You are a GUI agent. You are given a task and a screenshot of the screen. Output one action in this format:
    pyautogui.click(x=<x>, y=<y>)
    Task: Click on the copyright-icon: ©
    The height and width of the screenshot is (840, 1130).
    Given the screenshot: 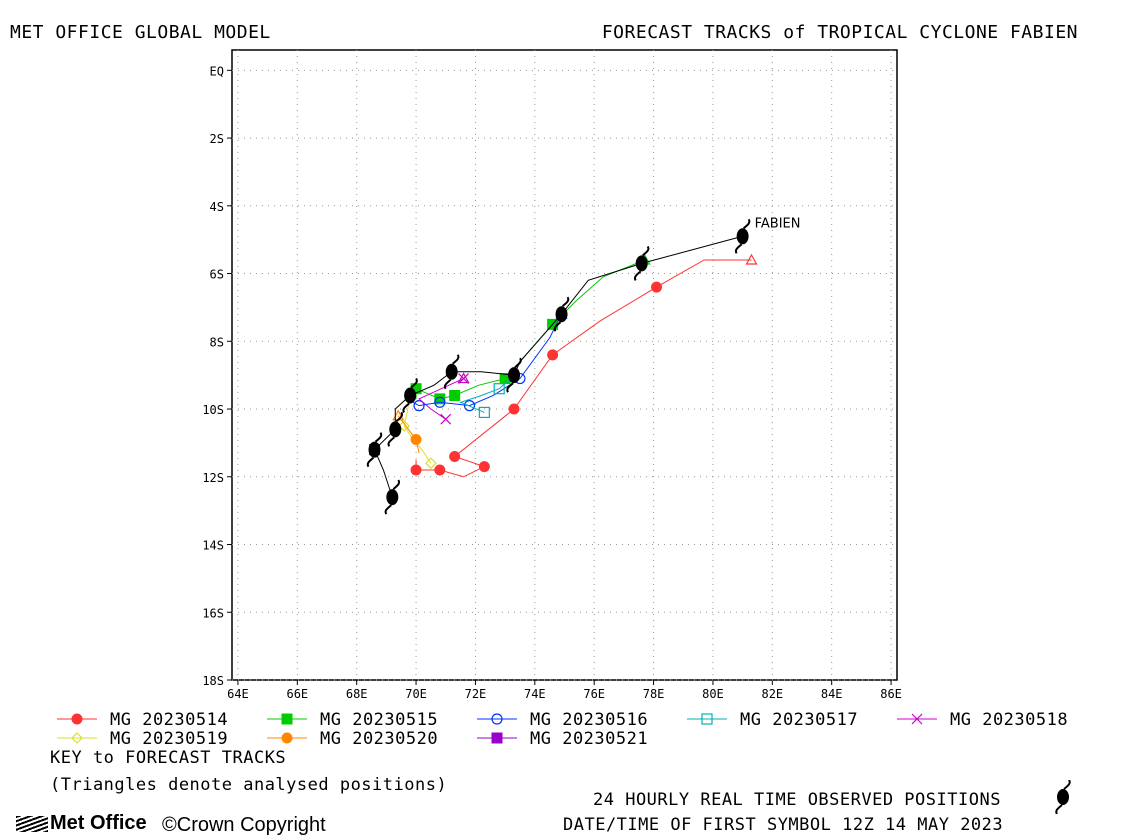 What is the action you would take?
    pyautogui.click(x=169, y=825)
    